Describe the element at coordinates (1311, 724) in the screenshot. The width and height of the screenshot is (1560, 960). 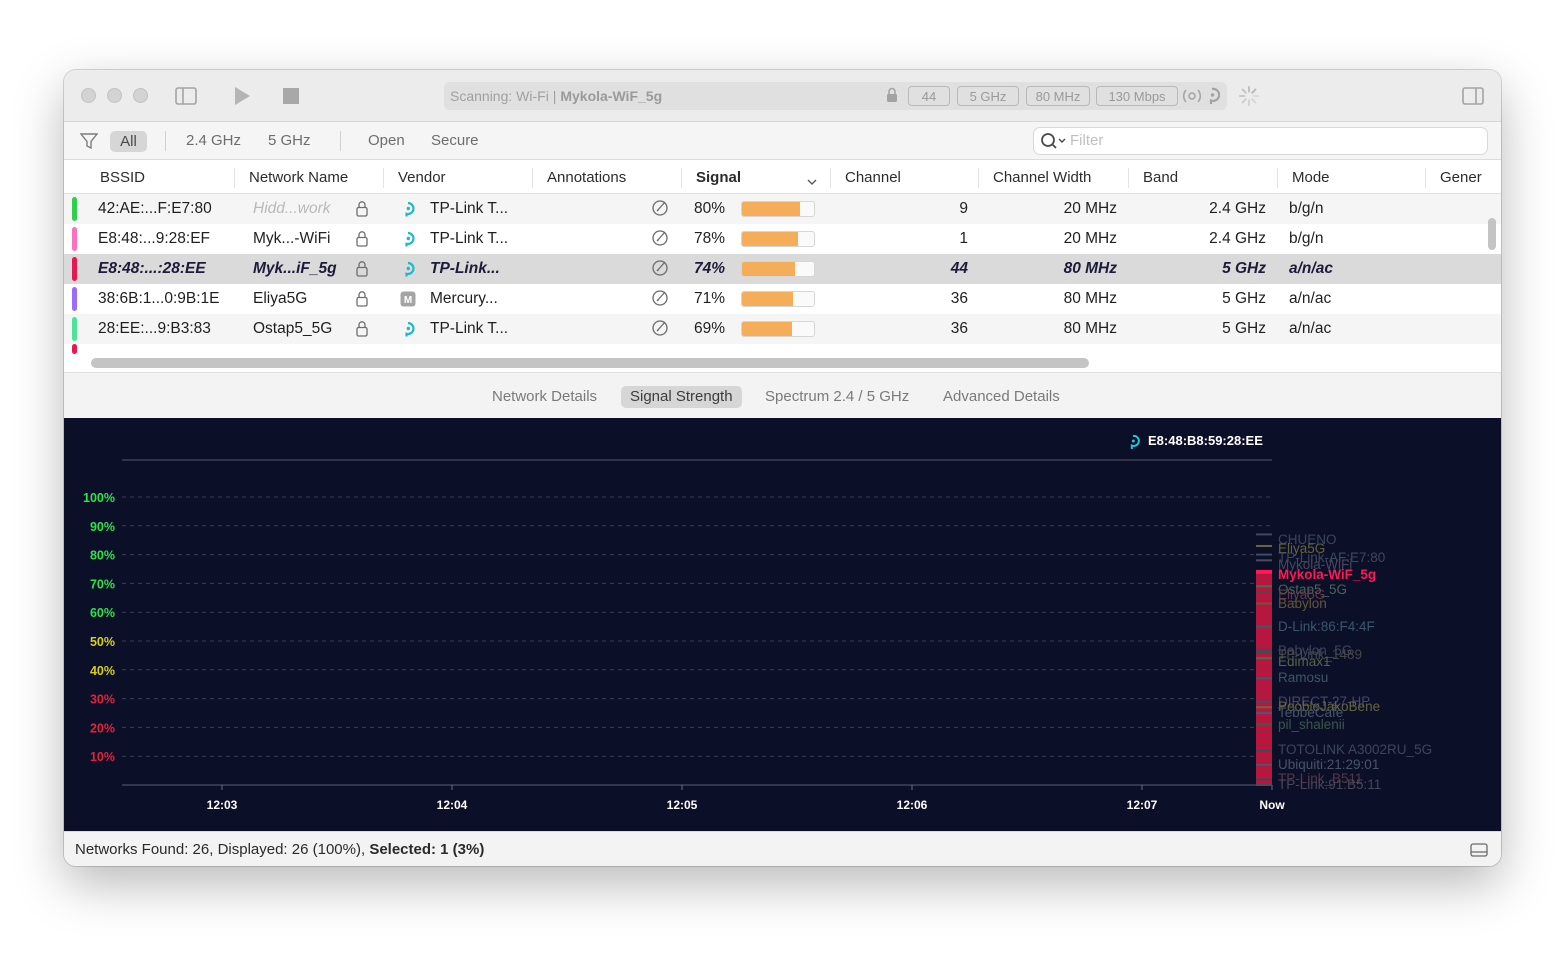
I see `legend-label: pil_shalenii` at that location.